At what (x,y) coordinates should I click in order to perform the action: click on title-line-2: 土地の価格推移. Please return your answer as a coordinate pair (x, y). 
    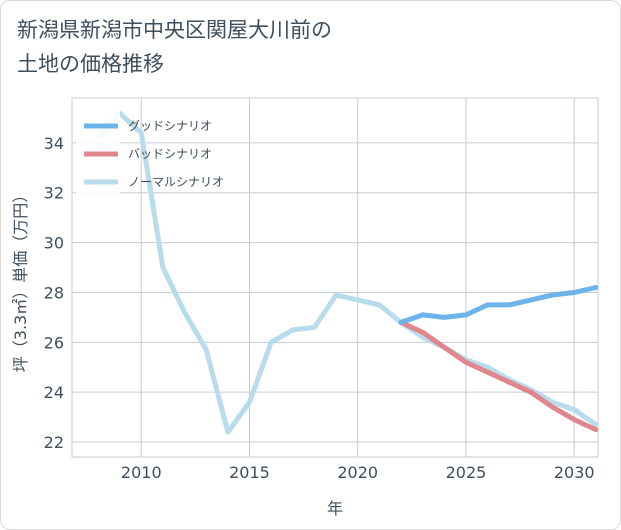
    Looking at the image, I should click on (90, 64).